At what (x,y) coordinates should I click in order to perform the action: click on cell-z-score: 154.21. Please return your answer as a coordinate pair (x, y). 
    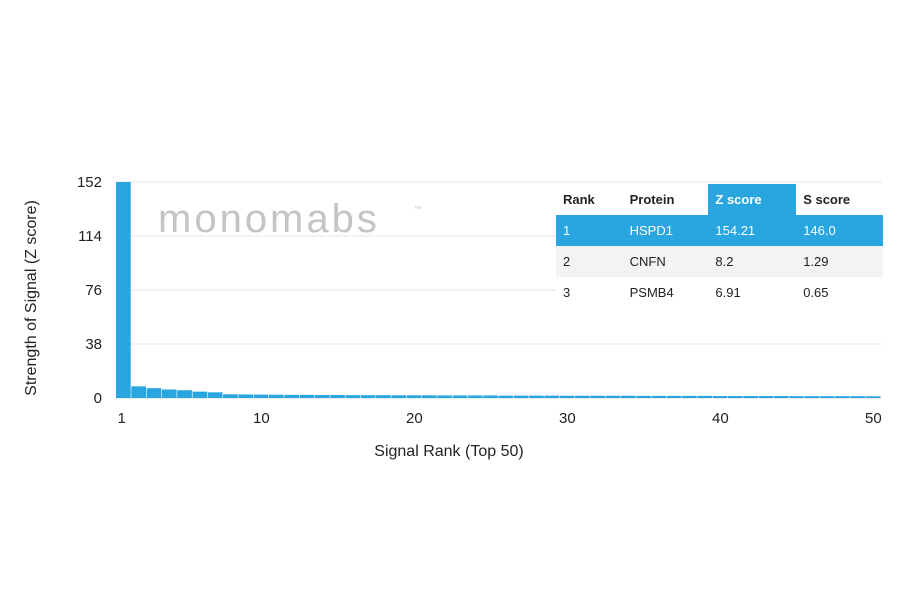
    Looking at the image, I should click on (752, 230).